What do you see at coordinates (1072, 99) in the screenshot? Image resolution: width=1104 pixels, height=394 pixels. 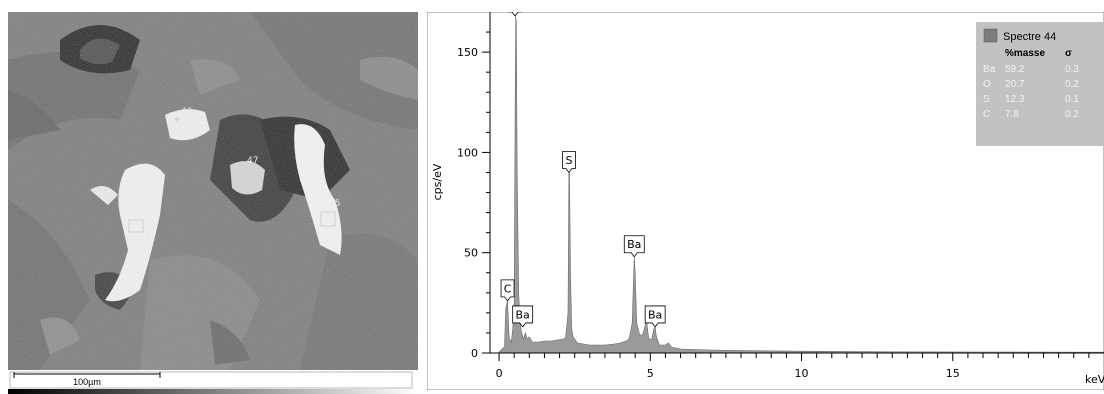 I see `legend-row-sigma: 0.1` at bounding box center [1072, 99].